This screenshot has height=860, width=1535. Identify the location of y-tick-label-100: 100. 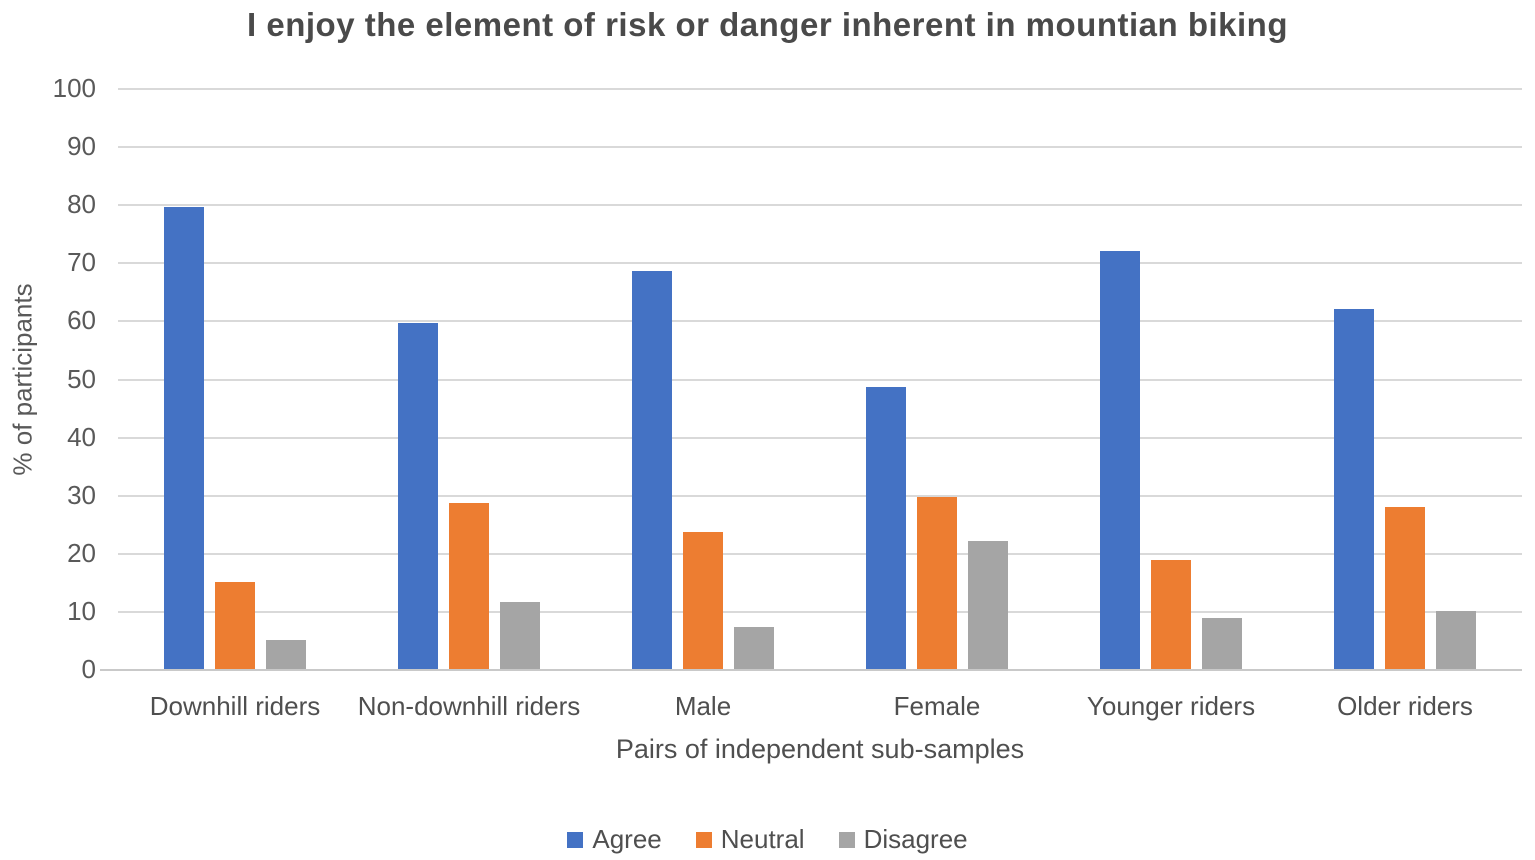
(74, 88).